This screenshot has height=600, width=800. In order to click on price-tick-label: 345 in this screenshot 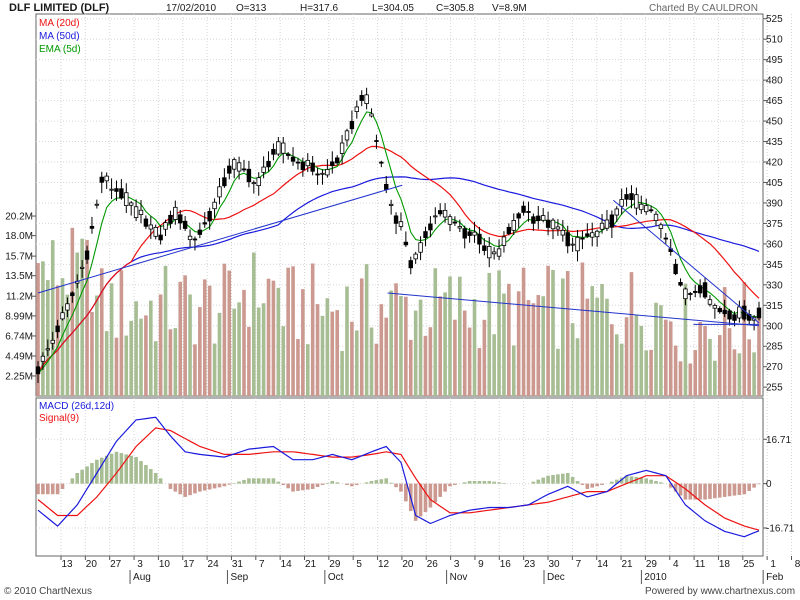, I will do `click(774, 265)`.